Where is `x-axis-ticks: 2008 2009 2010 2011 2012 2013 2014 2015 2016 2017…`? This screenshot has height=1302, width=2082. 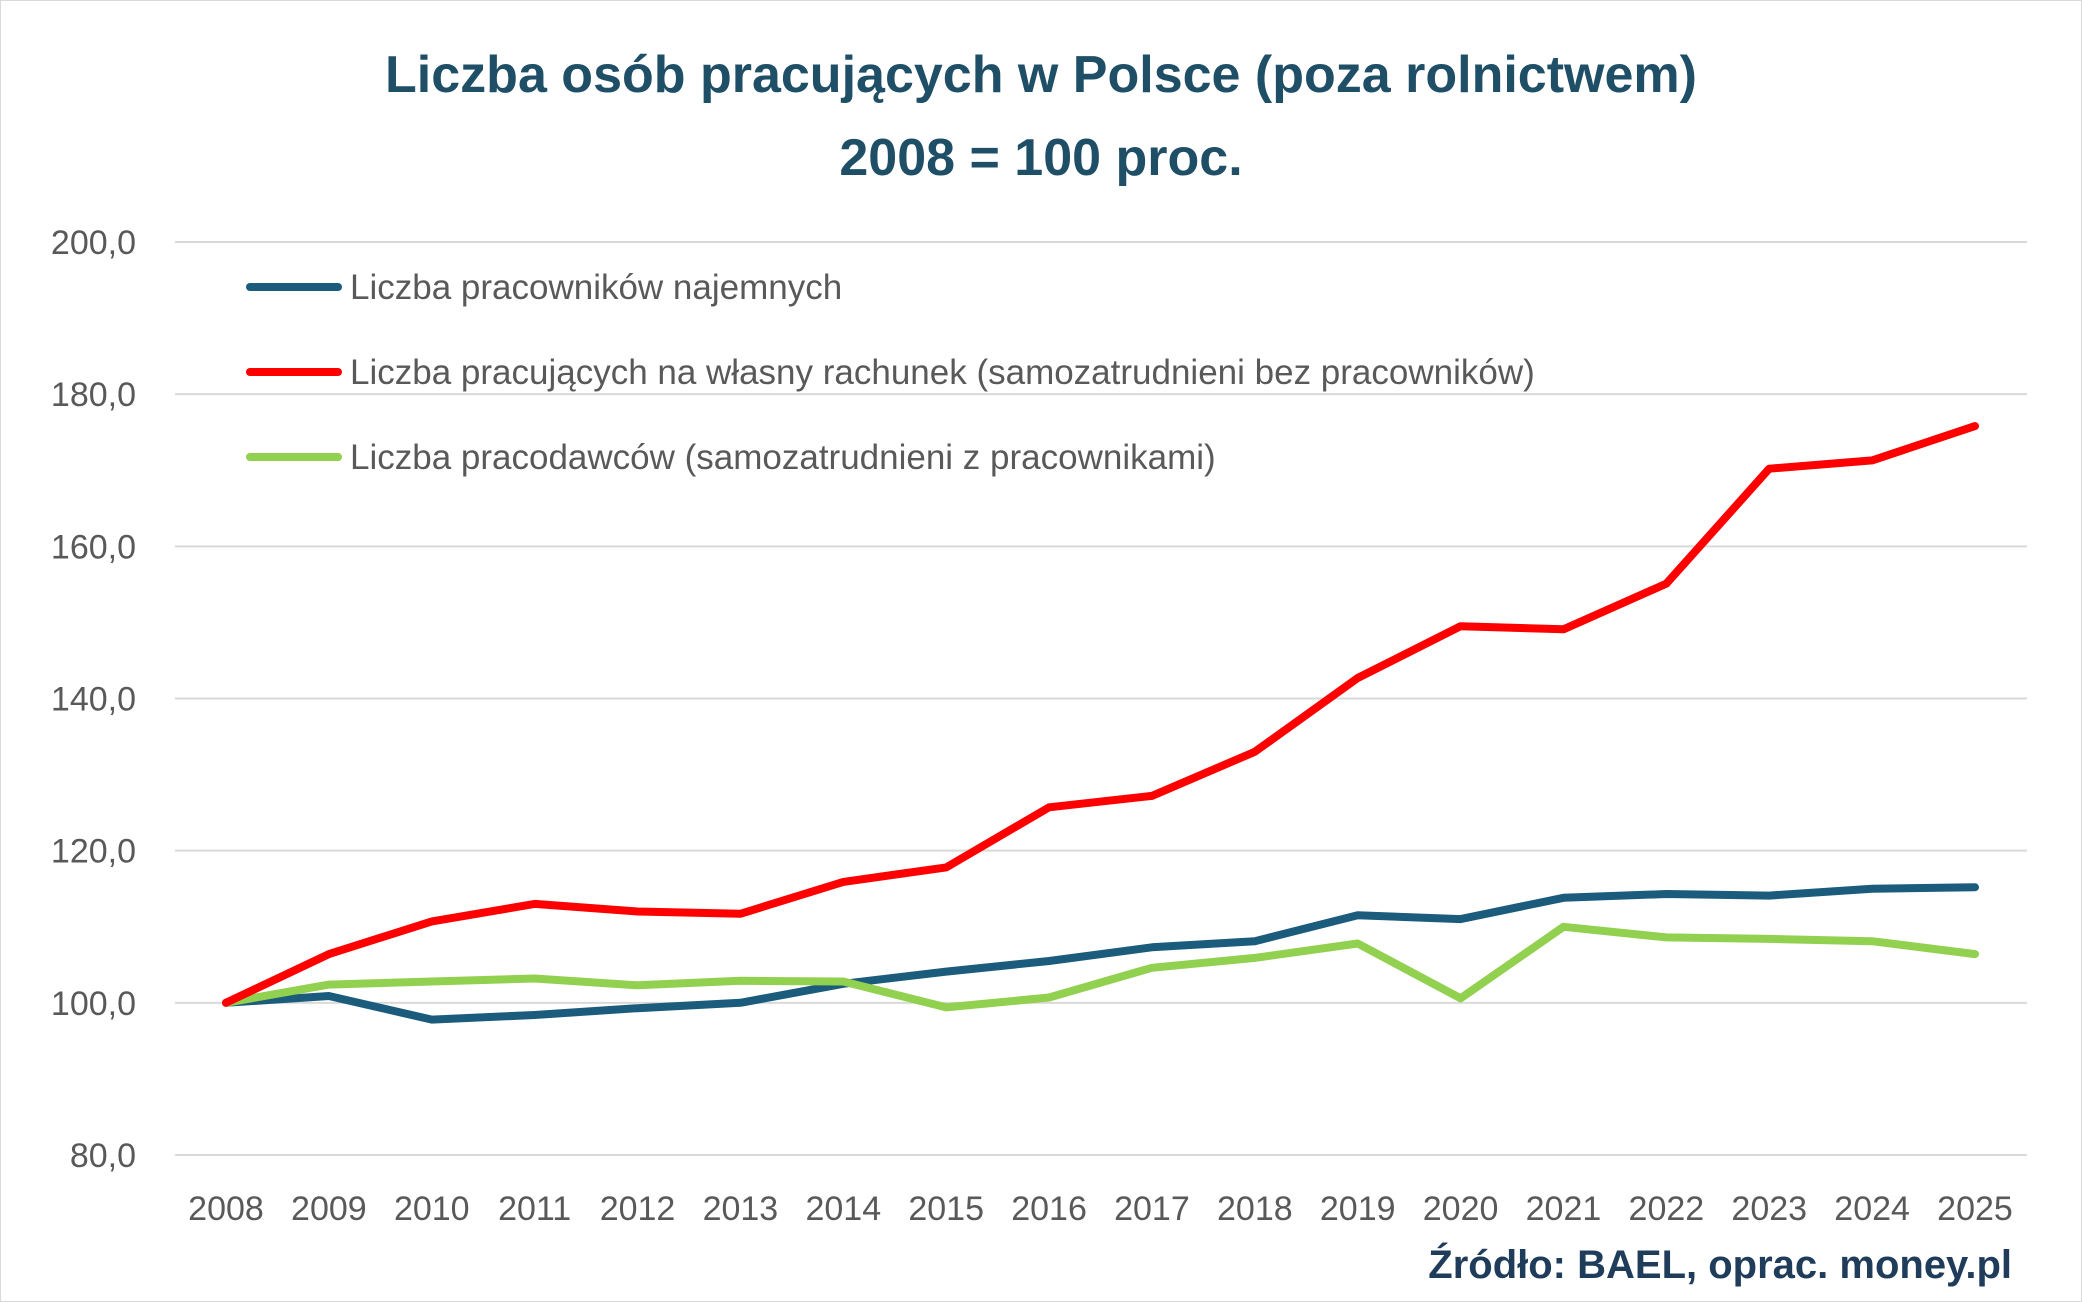
x-axis-ticks: 2008 2009 2010 2011 2012 2013 2014 2015 2016 2017… is located at coordinates (1100, 1209).